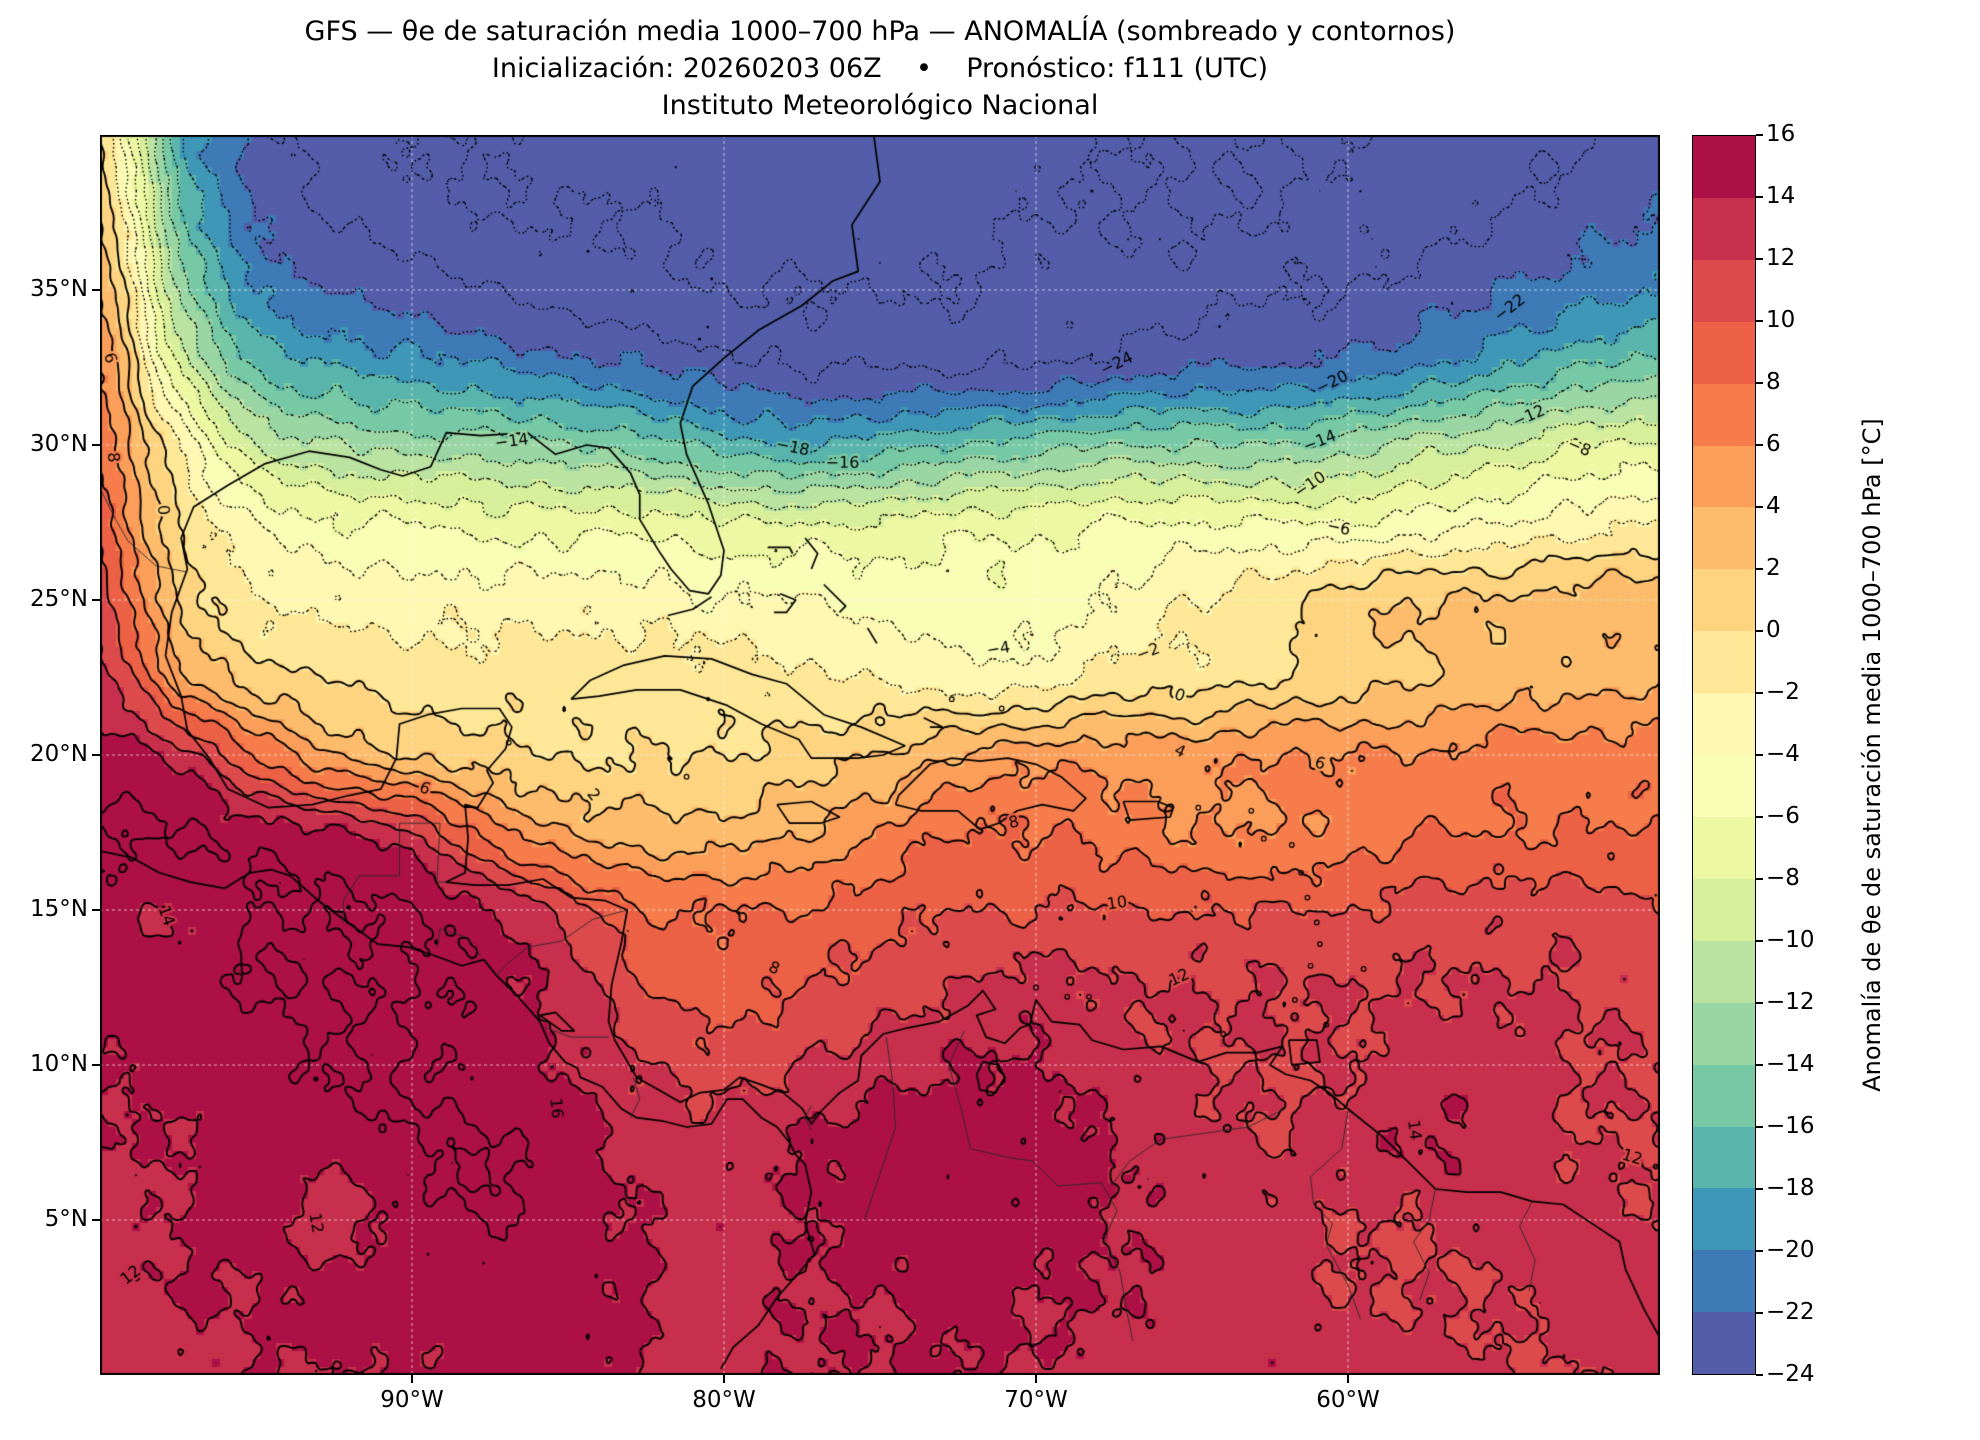 The image size is (1980, 1440). I want to click on colorbar-tick-label: −14, so click(1790, 1064).